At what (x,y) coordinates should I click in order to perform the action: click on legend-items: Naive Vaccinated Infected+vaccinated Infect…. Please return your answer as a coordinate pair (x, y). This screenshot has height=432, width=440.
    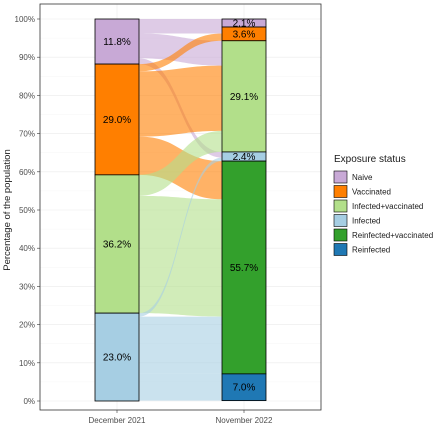
    Looking at the image, I should click on (383, 213).